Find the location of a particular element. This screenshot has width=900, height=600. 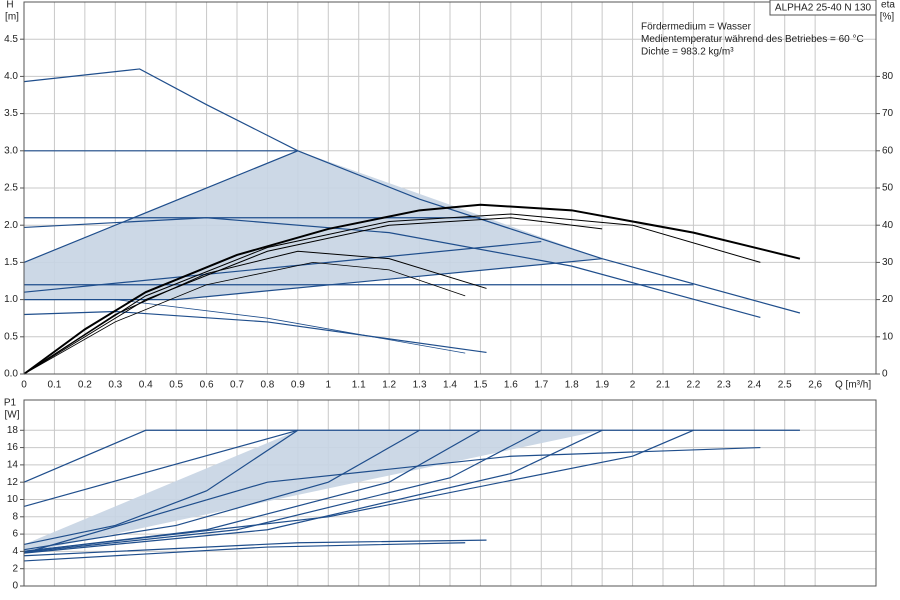

x-tick-label: 1.1 is located at coordinates (359, 385).